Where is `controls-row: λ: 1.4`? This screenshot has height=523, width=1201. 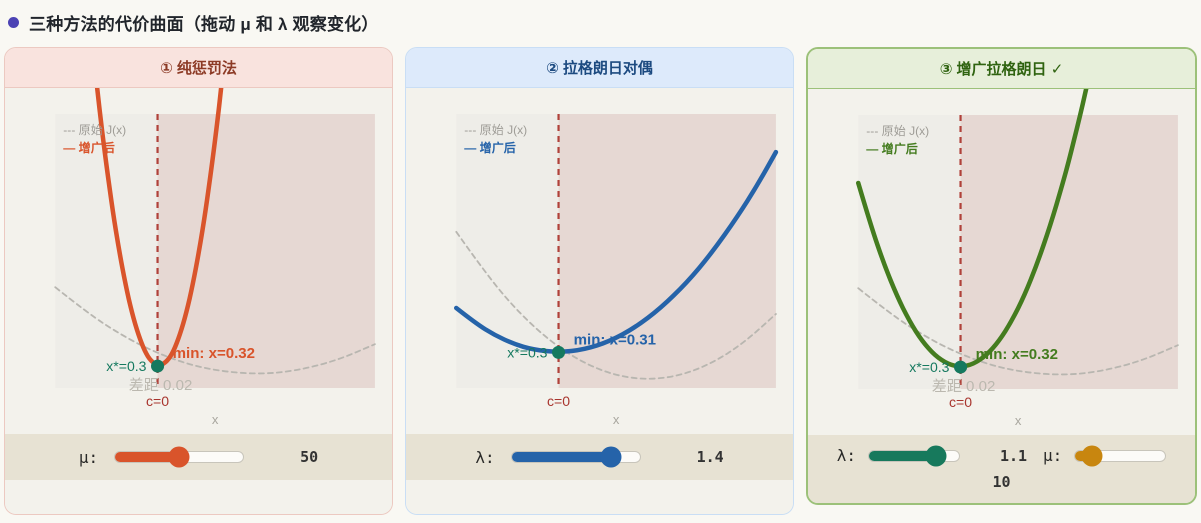
controls-row: λ: 1.4 is located at coordinates (599, 457).